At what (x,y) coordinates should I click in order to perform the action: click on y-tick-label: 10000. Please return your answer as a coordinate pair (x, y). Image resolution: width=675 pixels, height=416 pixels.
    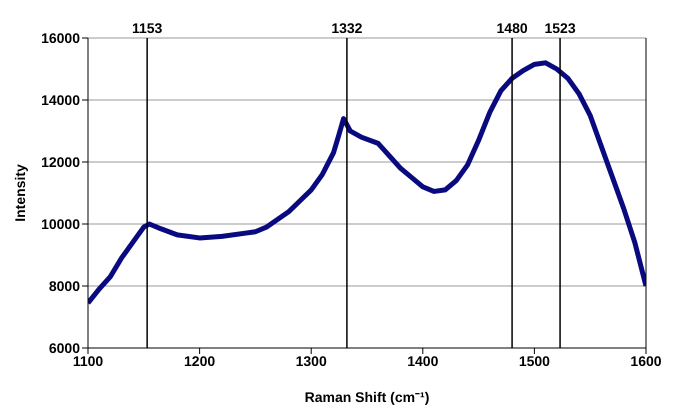
    Looking at the image, I should click on (60, 224).